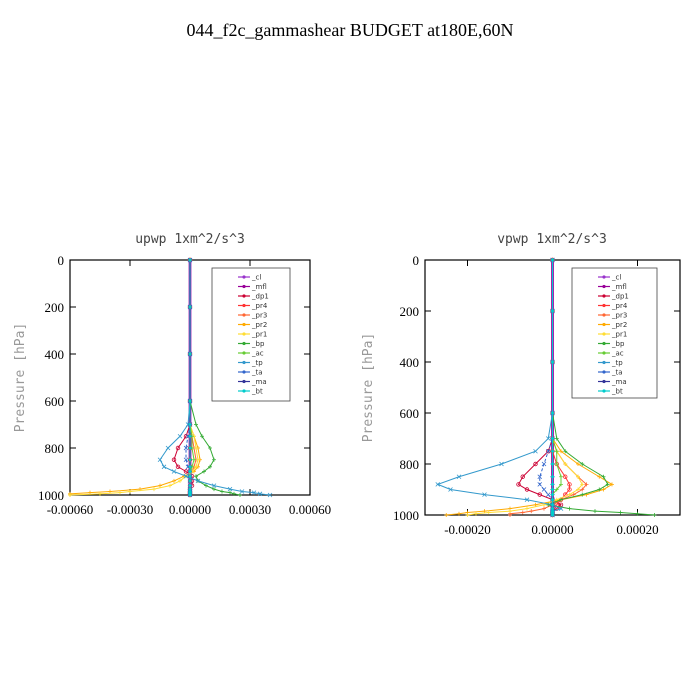 The width and height of the screenshot is (700, 700). Describe the element at coordinates (350, 30) in the screenshot. I see `page-title: 044_f2c_gammashear BUDGET at180E,60N` at that location.